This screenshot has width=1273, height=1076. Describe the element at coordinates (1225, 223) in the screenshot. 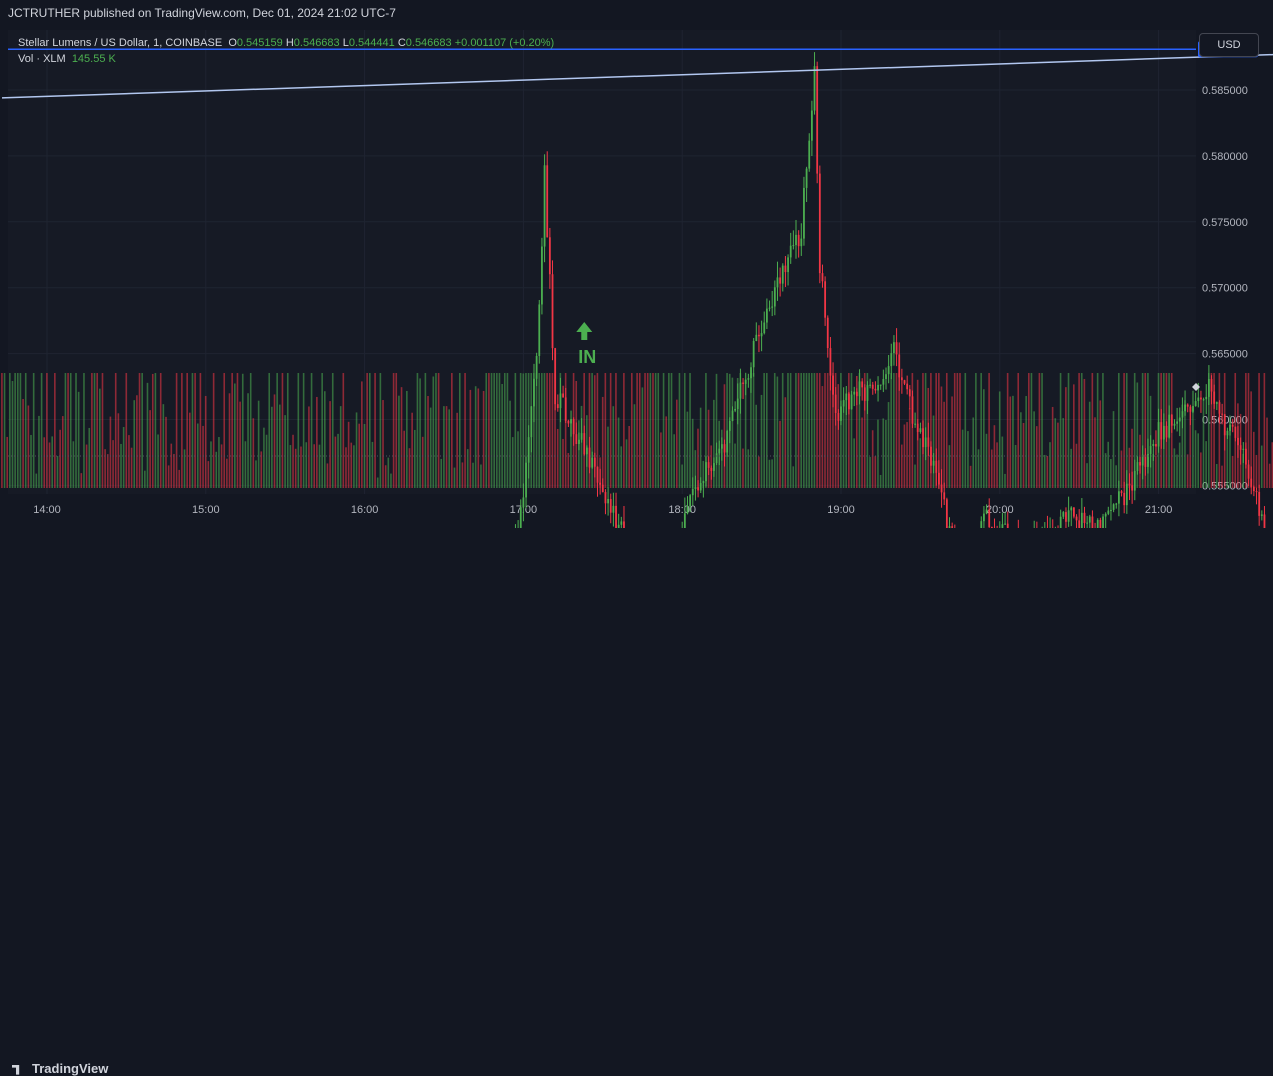

I see `y-tick-label: 0.575000` at that location.